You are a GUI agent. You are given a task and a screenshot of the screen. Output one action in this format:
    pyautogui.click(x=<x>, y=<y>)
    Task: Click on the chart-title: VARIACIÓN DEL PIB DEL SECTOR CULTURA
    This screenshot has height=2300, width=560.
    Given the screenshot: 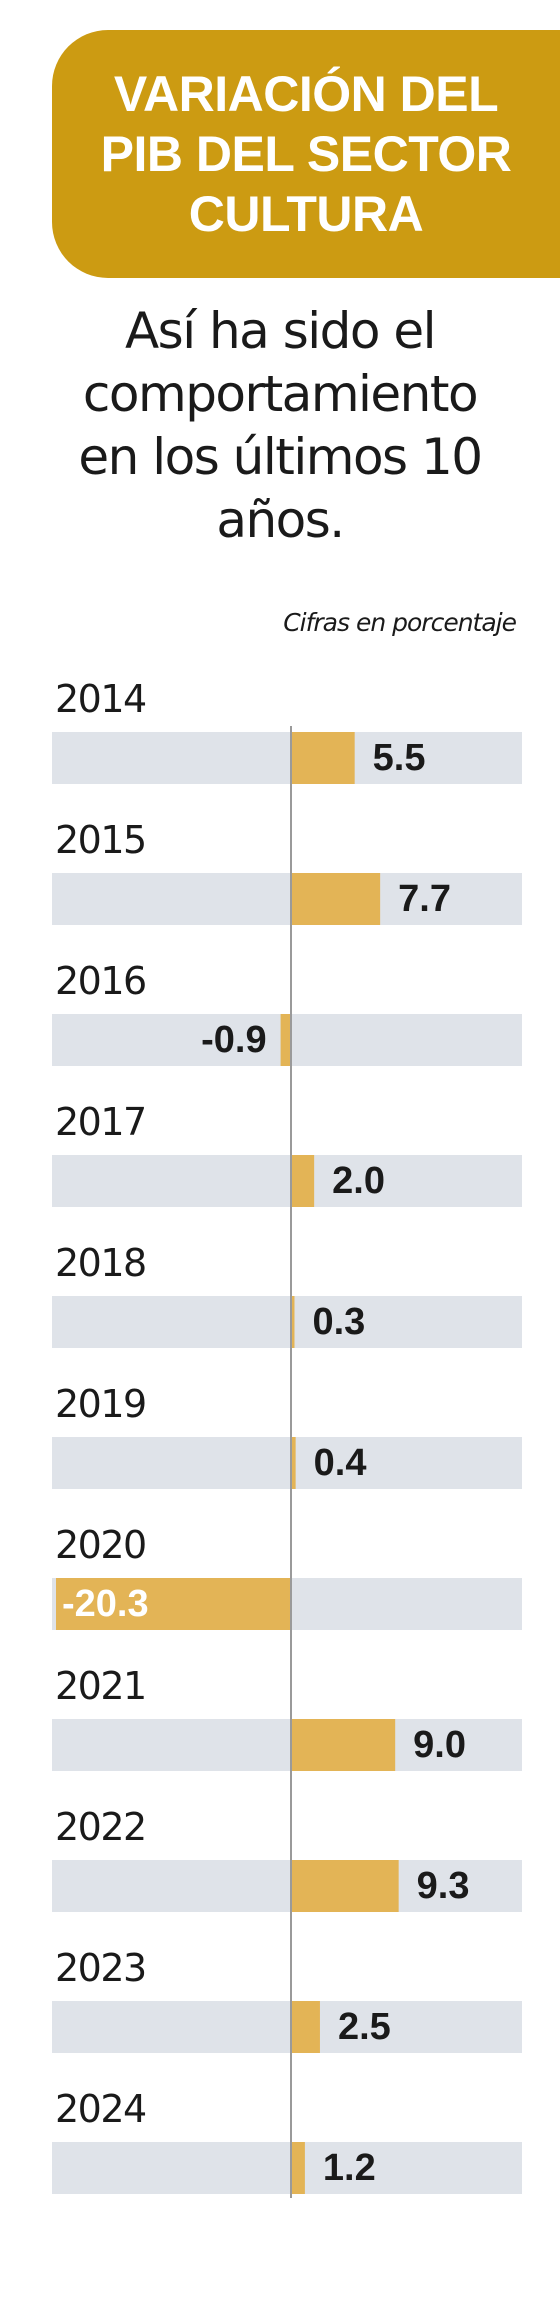 What is the action you would take?
    pyautogui.click(x=306, y=154)
    